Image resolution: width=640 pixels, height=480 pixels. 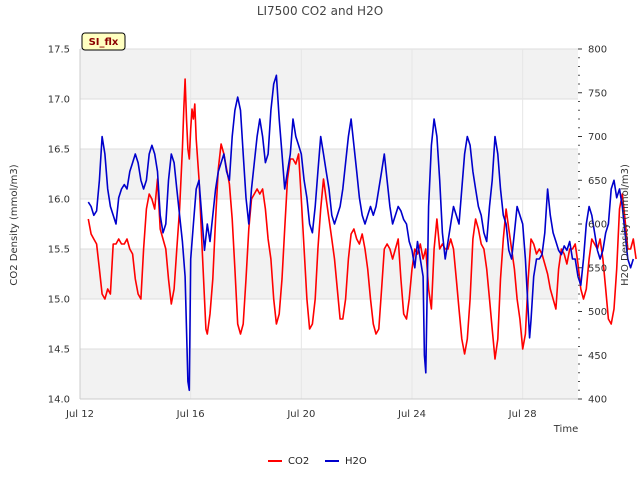 I want to click on left-tick-label: 17.0, so click(x=59, y=100).